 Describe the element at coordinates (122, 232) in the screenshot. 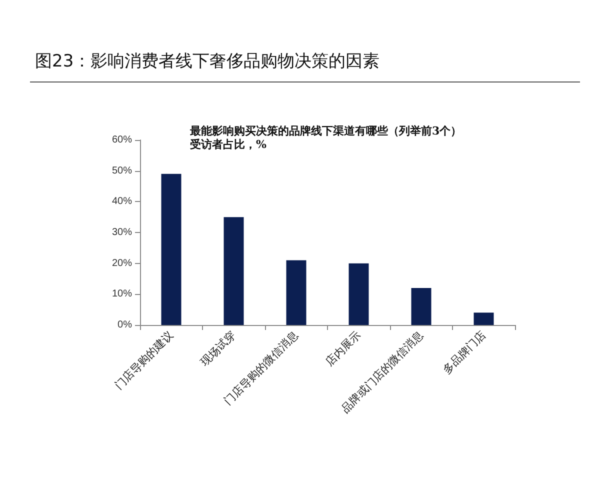

I see `y-tick-label: 30%` at that location.